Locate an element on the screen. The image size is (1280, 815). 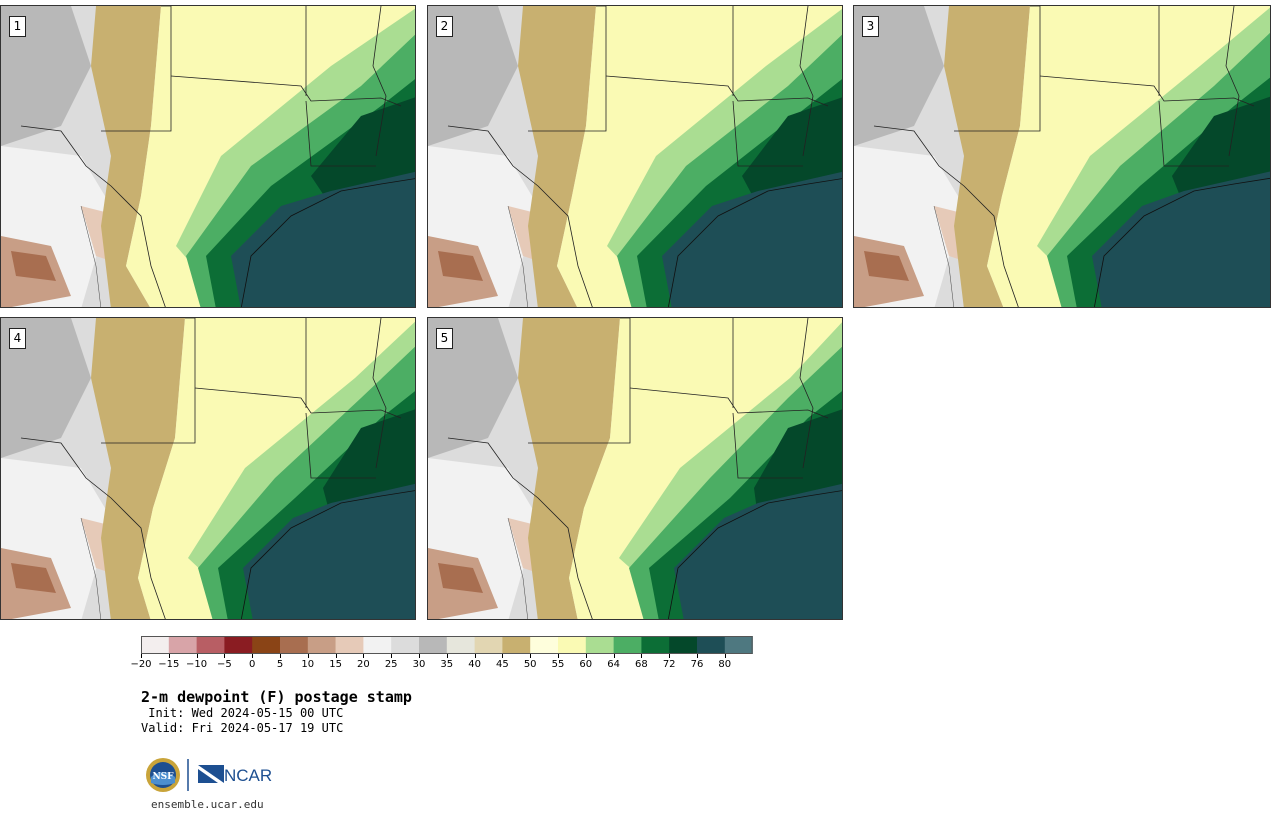
colorbar-tick-label: 60 is located at coordinates (586, 664).